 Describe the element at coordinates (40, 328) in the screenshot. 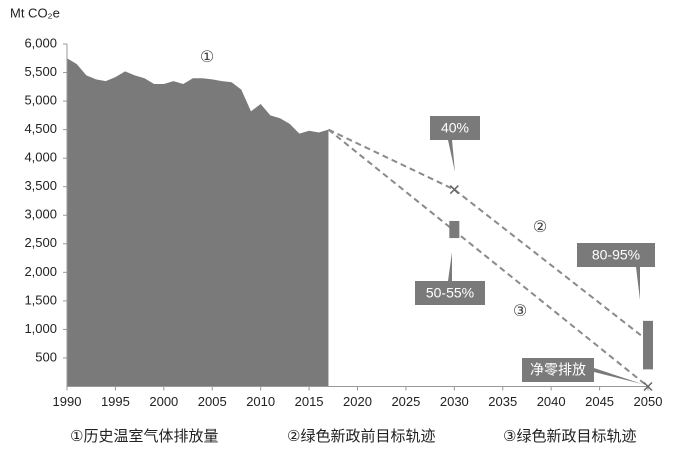

I see `y-tick-label: 1,000` at that location.